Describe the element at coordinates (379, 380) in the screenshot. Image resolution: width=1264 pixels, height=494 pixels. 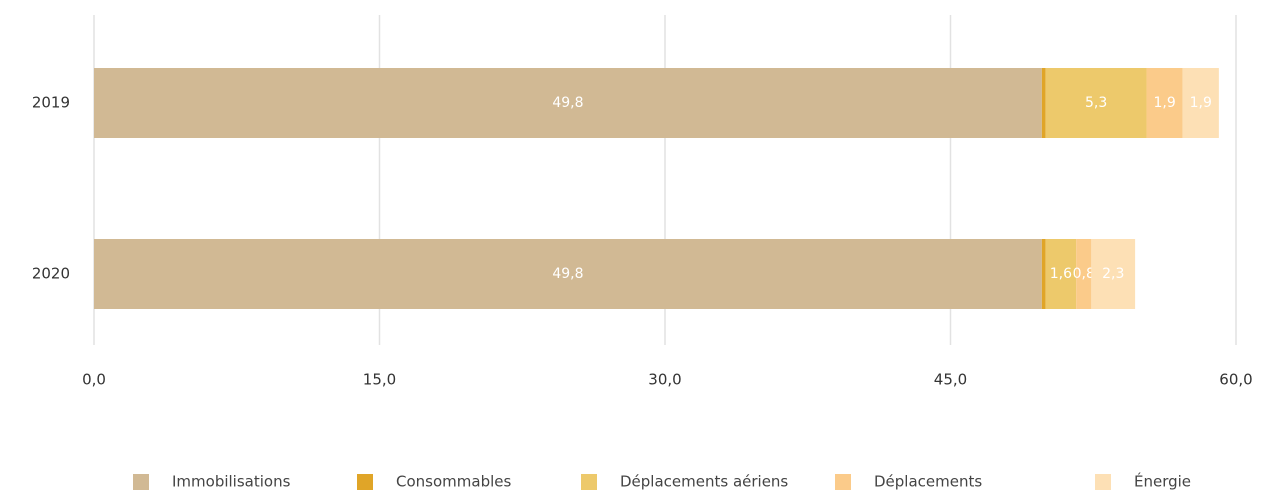
I see `x-tick-label: 15,0` at that location.